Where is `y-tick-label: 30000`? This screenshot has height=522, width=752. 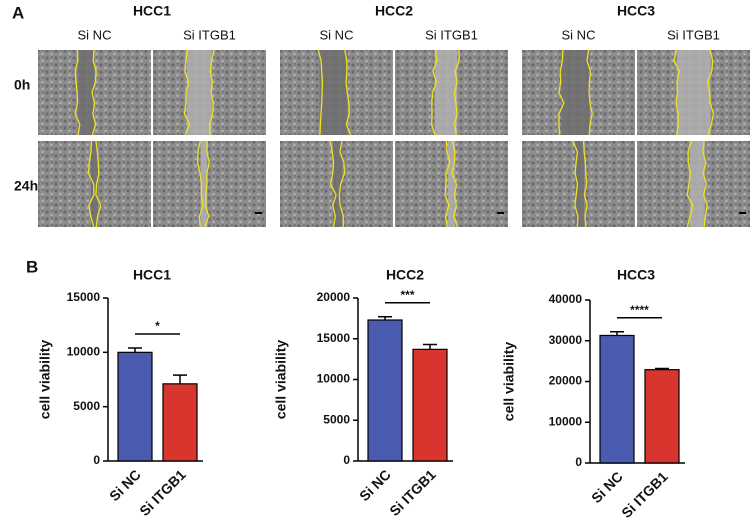 y-tick-label: 30000 is located at coordinates (566, 340).